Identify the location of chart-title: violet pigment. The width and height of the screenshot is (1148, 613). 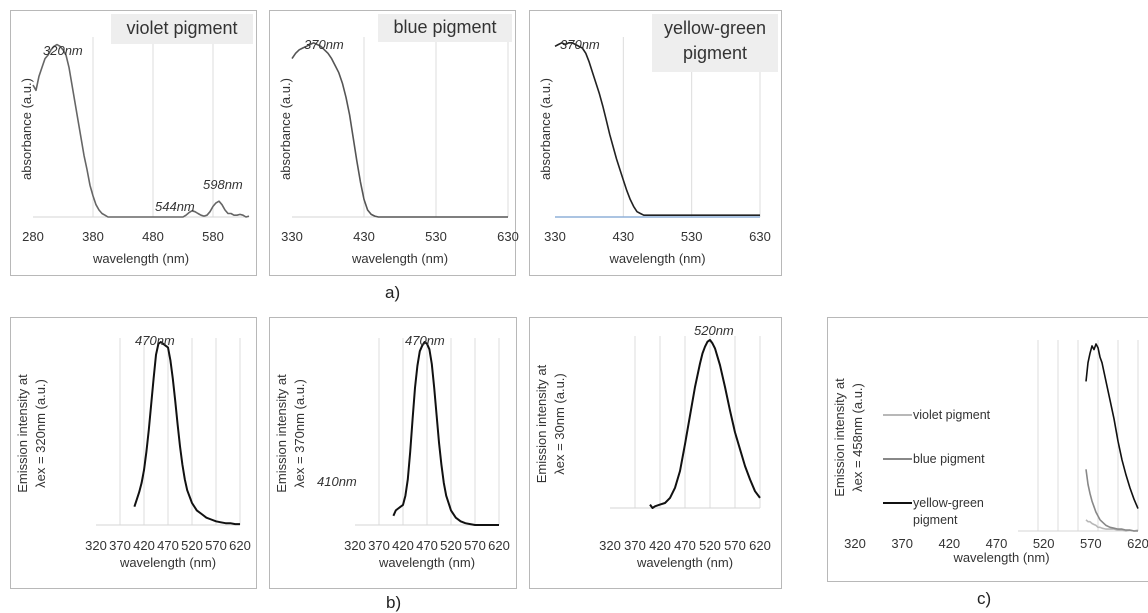
(181, 28).